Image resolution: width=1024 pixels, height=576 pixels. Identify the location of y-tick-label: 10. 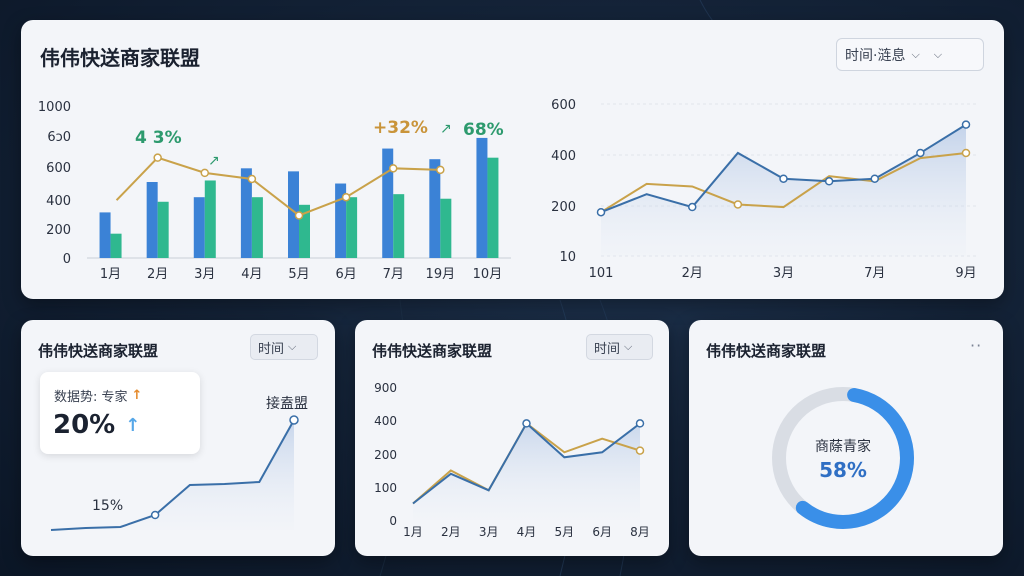
(567, 257).